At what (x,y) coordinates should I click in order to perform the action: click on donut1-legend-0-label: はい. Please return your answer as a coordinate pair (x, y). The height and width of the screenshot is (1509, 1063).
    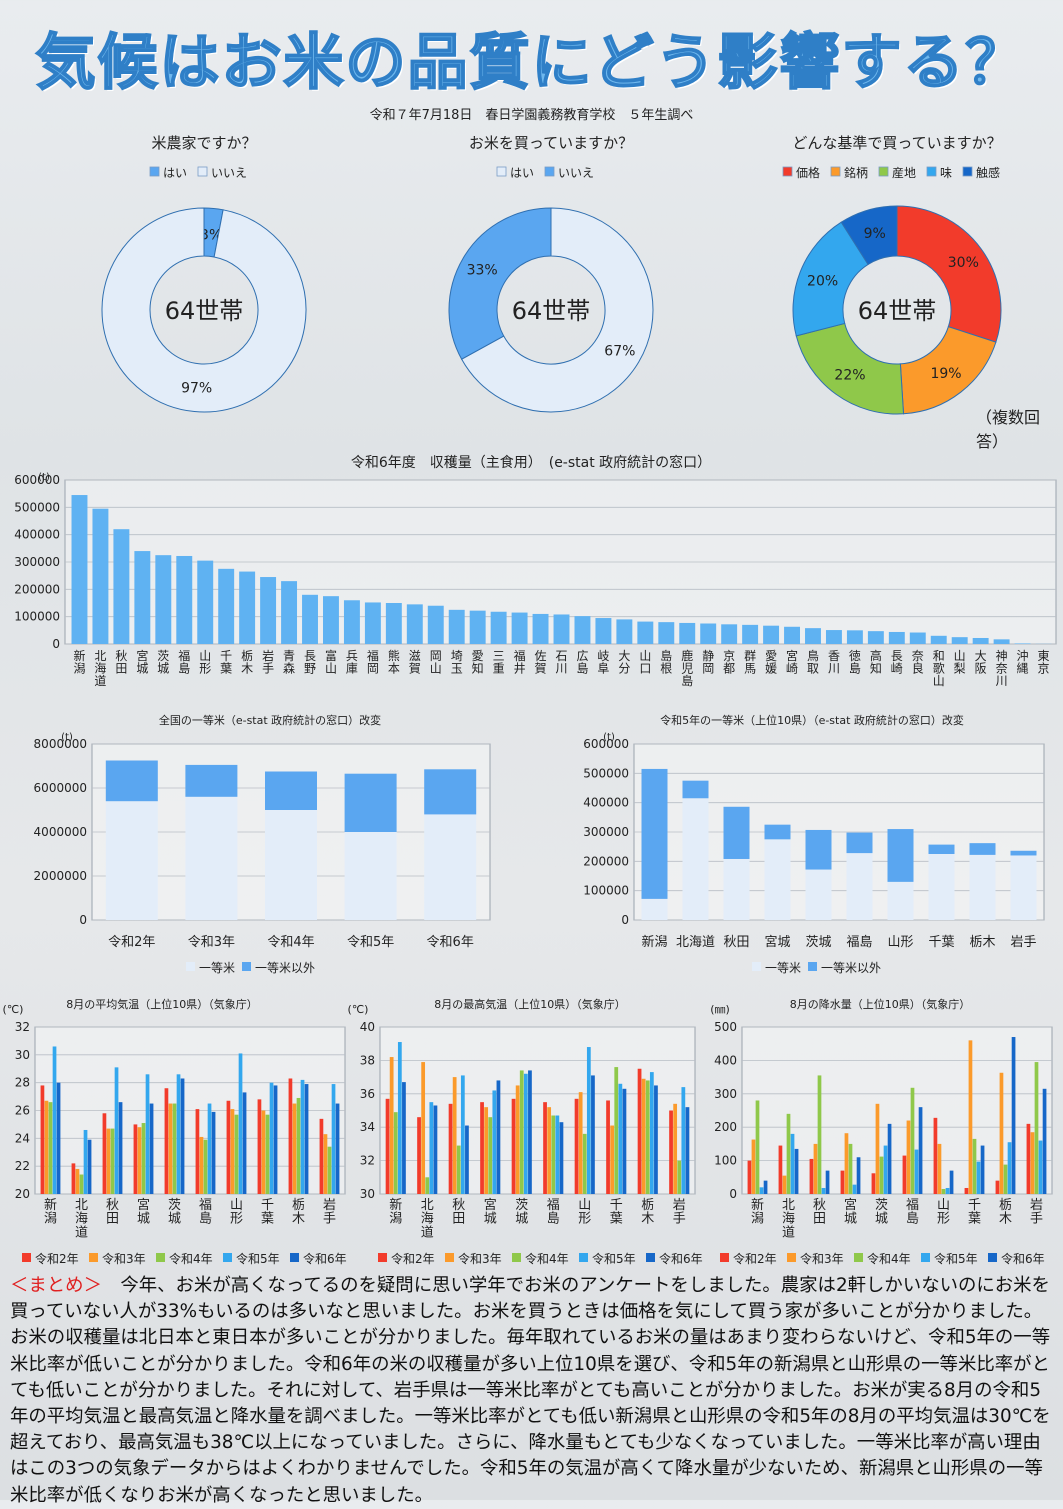
    Looking at the image, I should click on (522, 173).